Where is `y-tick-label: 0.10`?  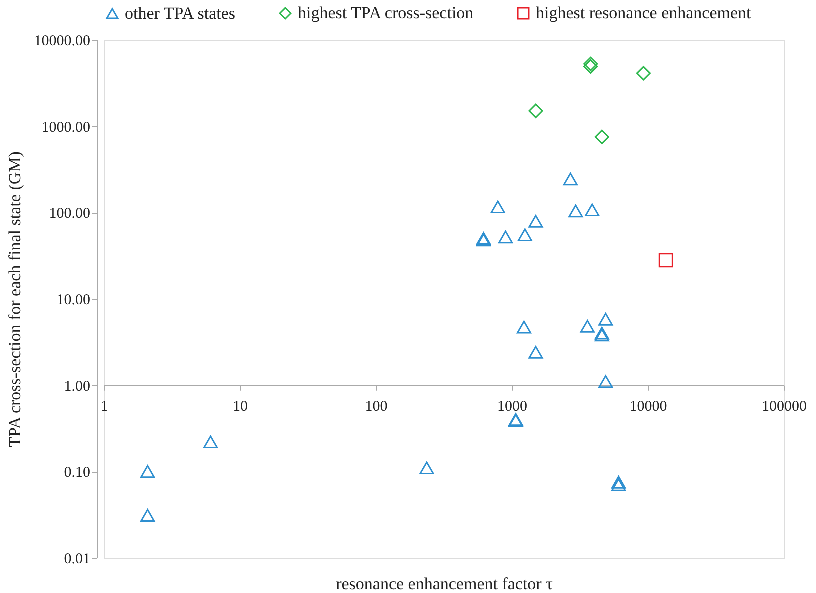 y-tick-label: 0.10 is located at coordinates (77, 473).